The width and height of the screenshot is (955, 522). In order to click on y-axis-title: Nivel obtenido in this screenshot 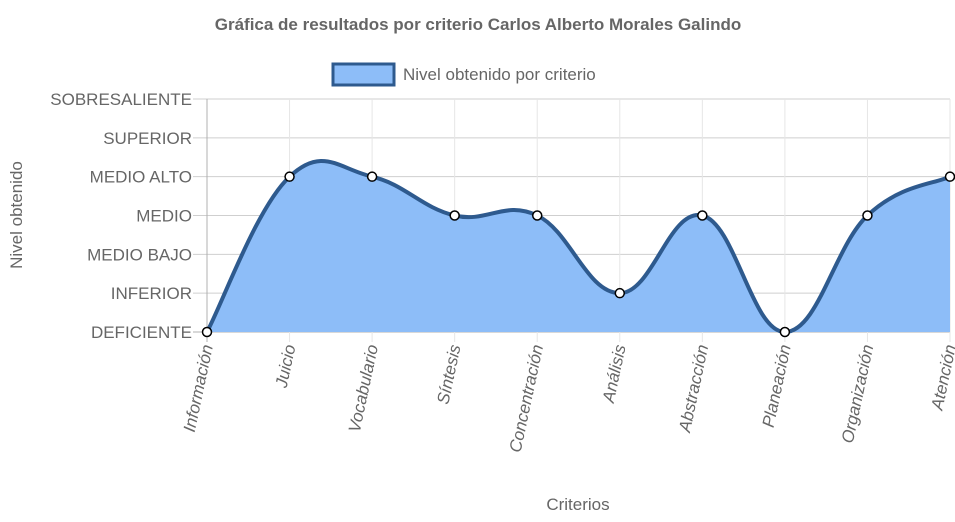, I will do `click(16, 215)`.